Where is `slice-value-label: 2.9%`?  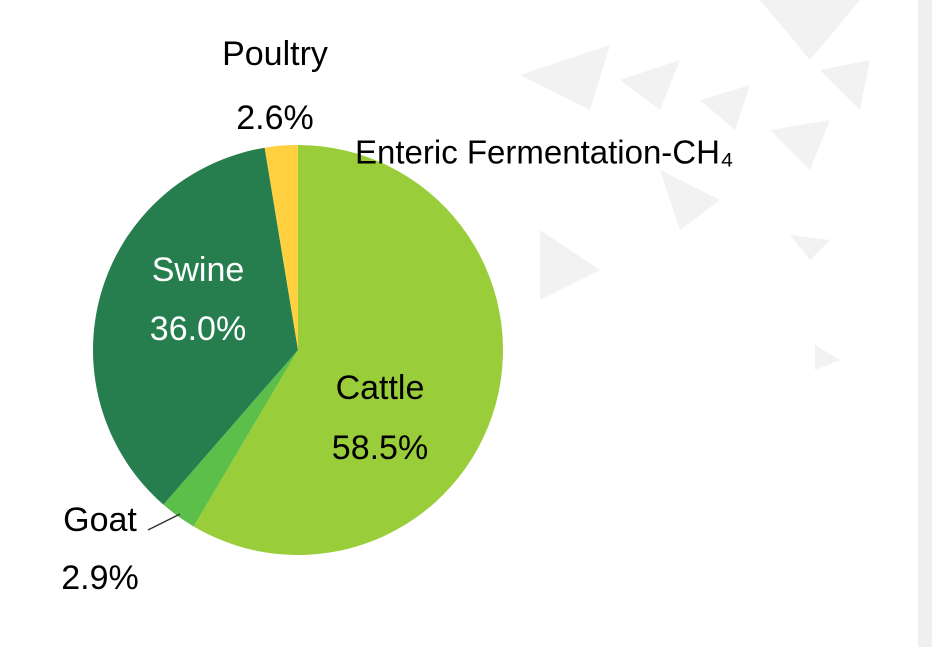 slice-value-label: 2.9% is located at coordinates (100, 578).